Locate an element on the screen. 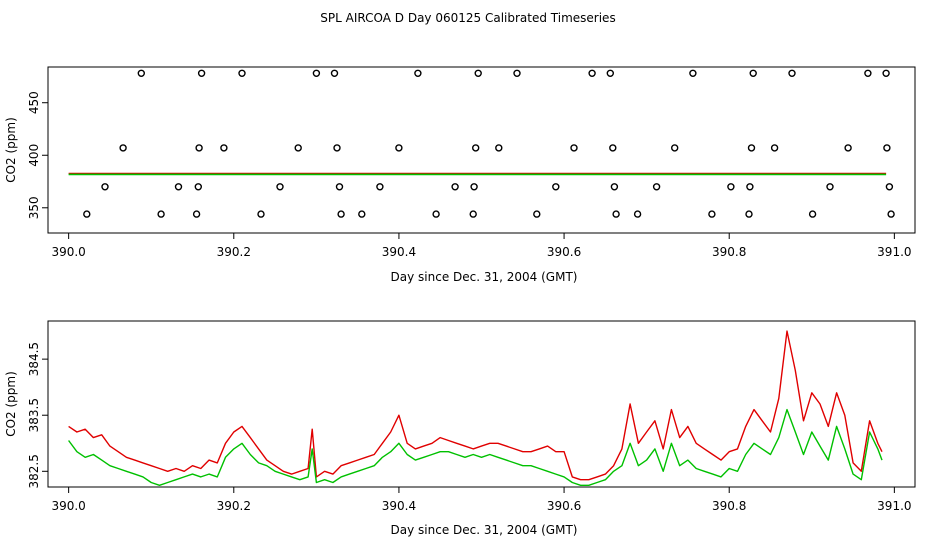 The width and height of the screenshot is (936, 544). top-y-axis-label: CO2 (ppm) is located at coordinates (11, 150).